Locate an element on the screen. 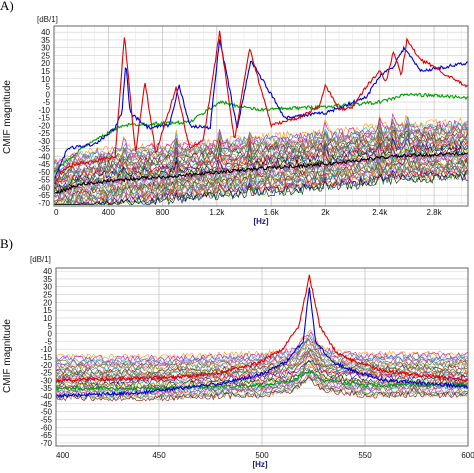  panel-b-label: B) is located at coordinates (6, 243).